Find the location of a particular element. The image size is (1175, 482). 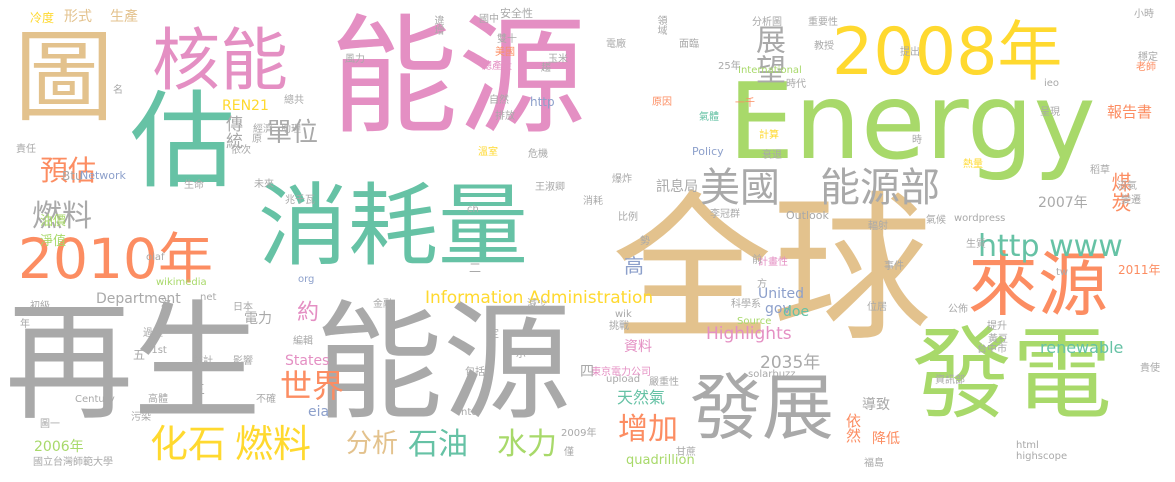

word-2008-9: 2008年 is located at coordinates (947, 52).